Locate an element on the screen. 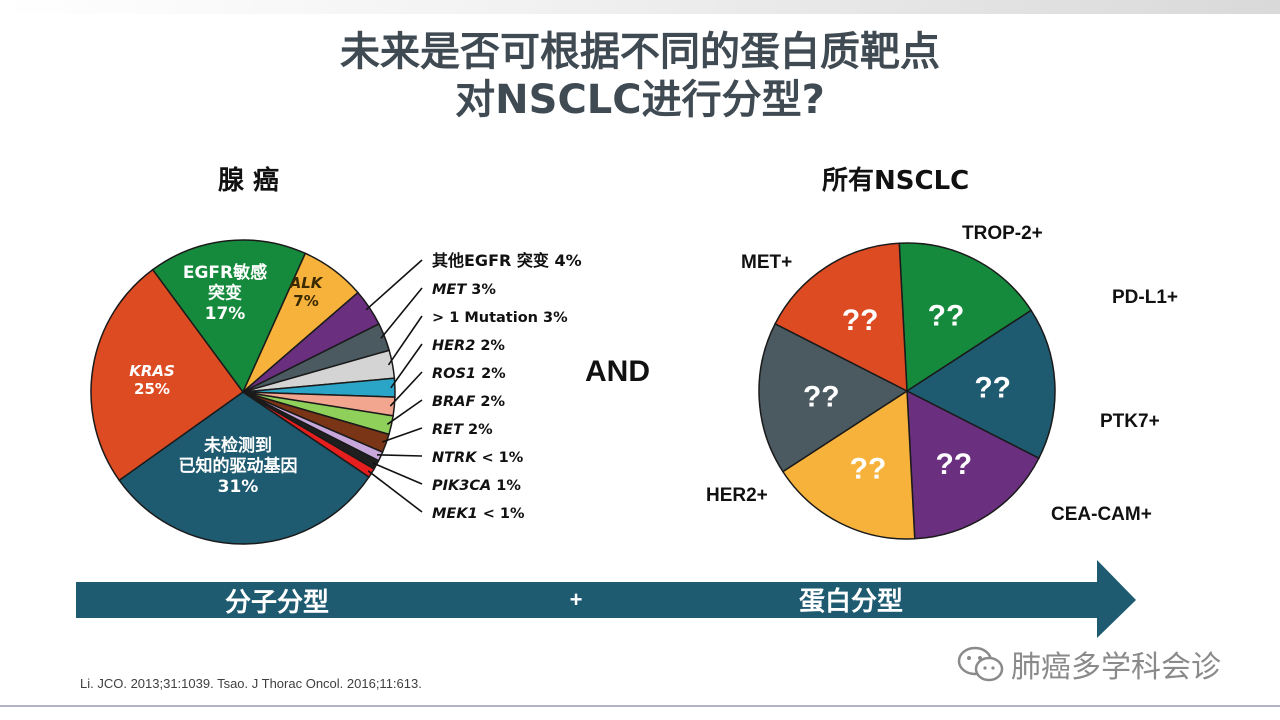 This screenshot has width=1280, height=720. protein-label-cea-cam: CEA-CAM+ is located at coordinates (1101, 514).